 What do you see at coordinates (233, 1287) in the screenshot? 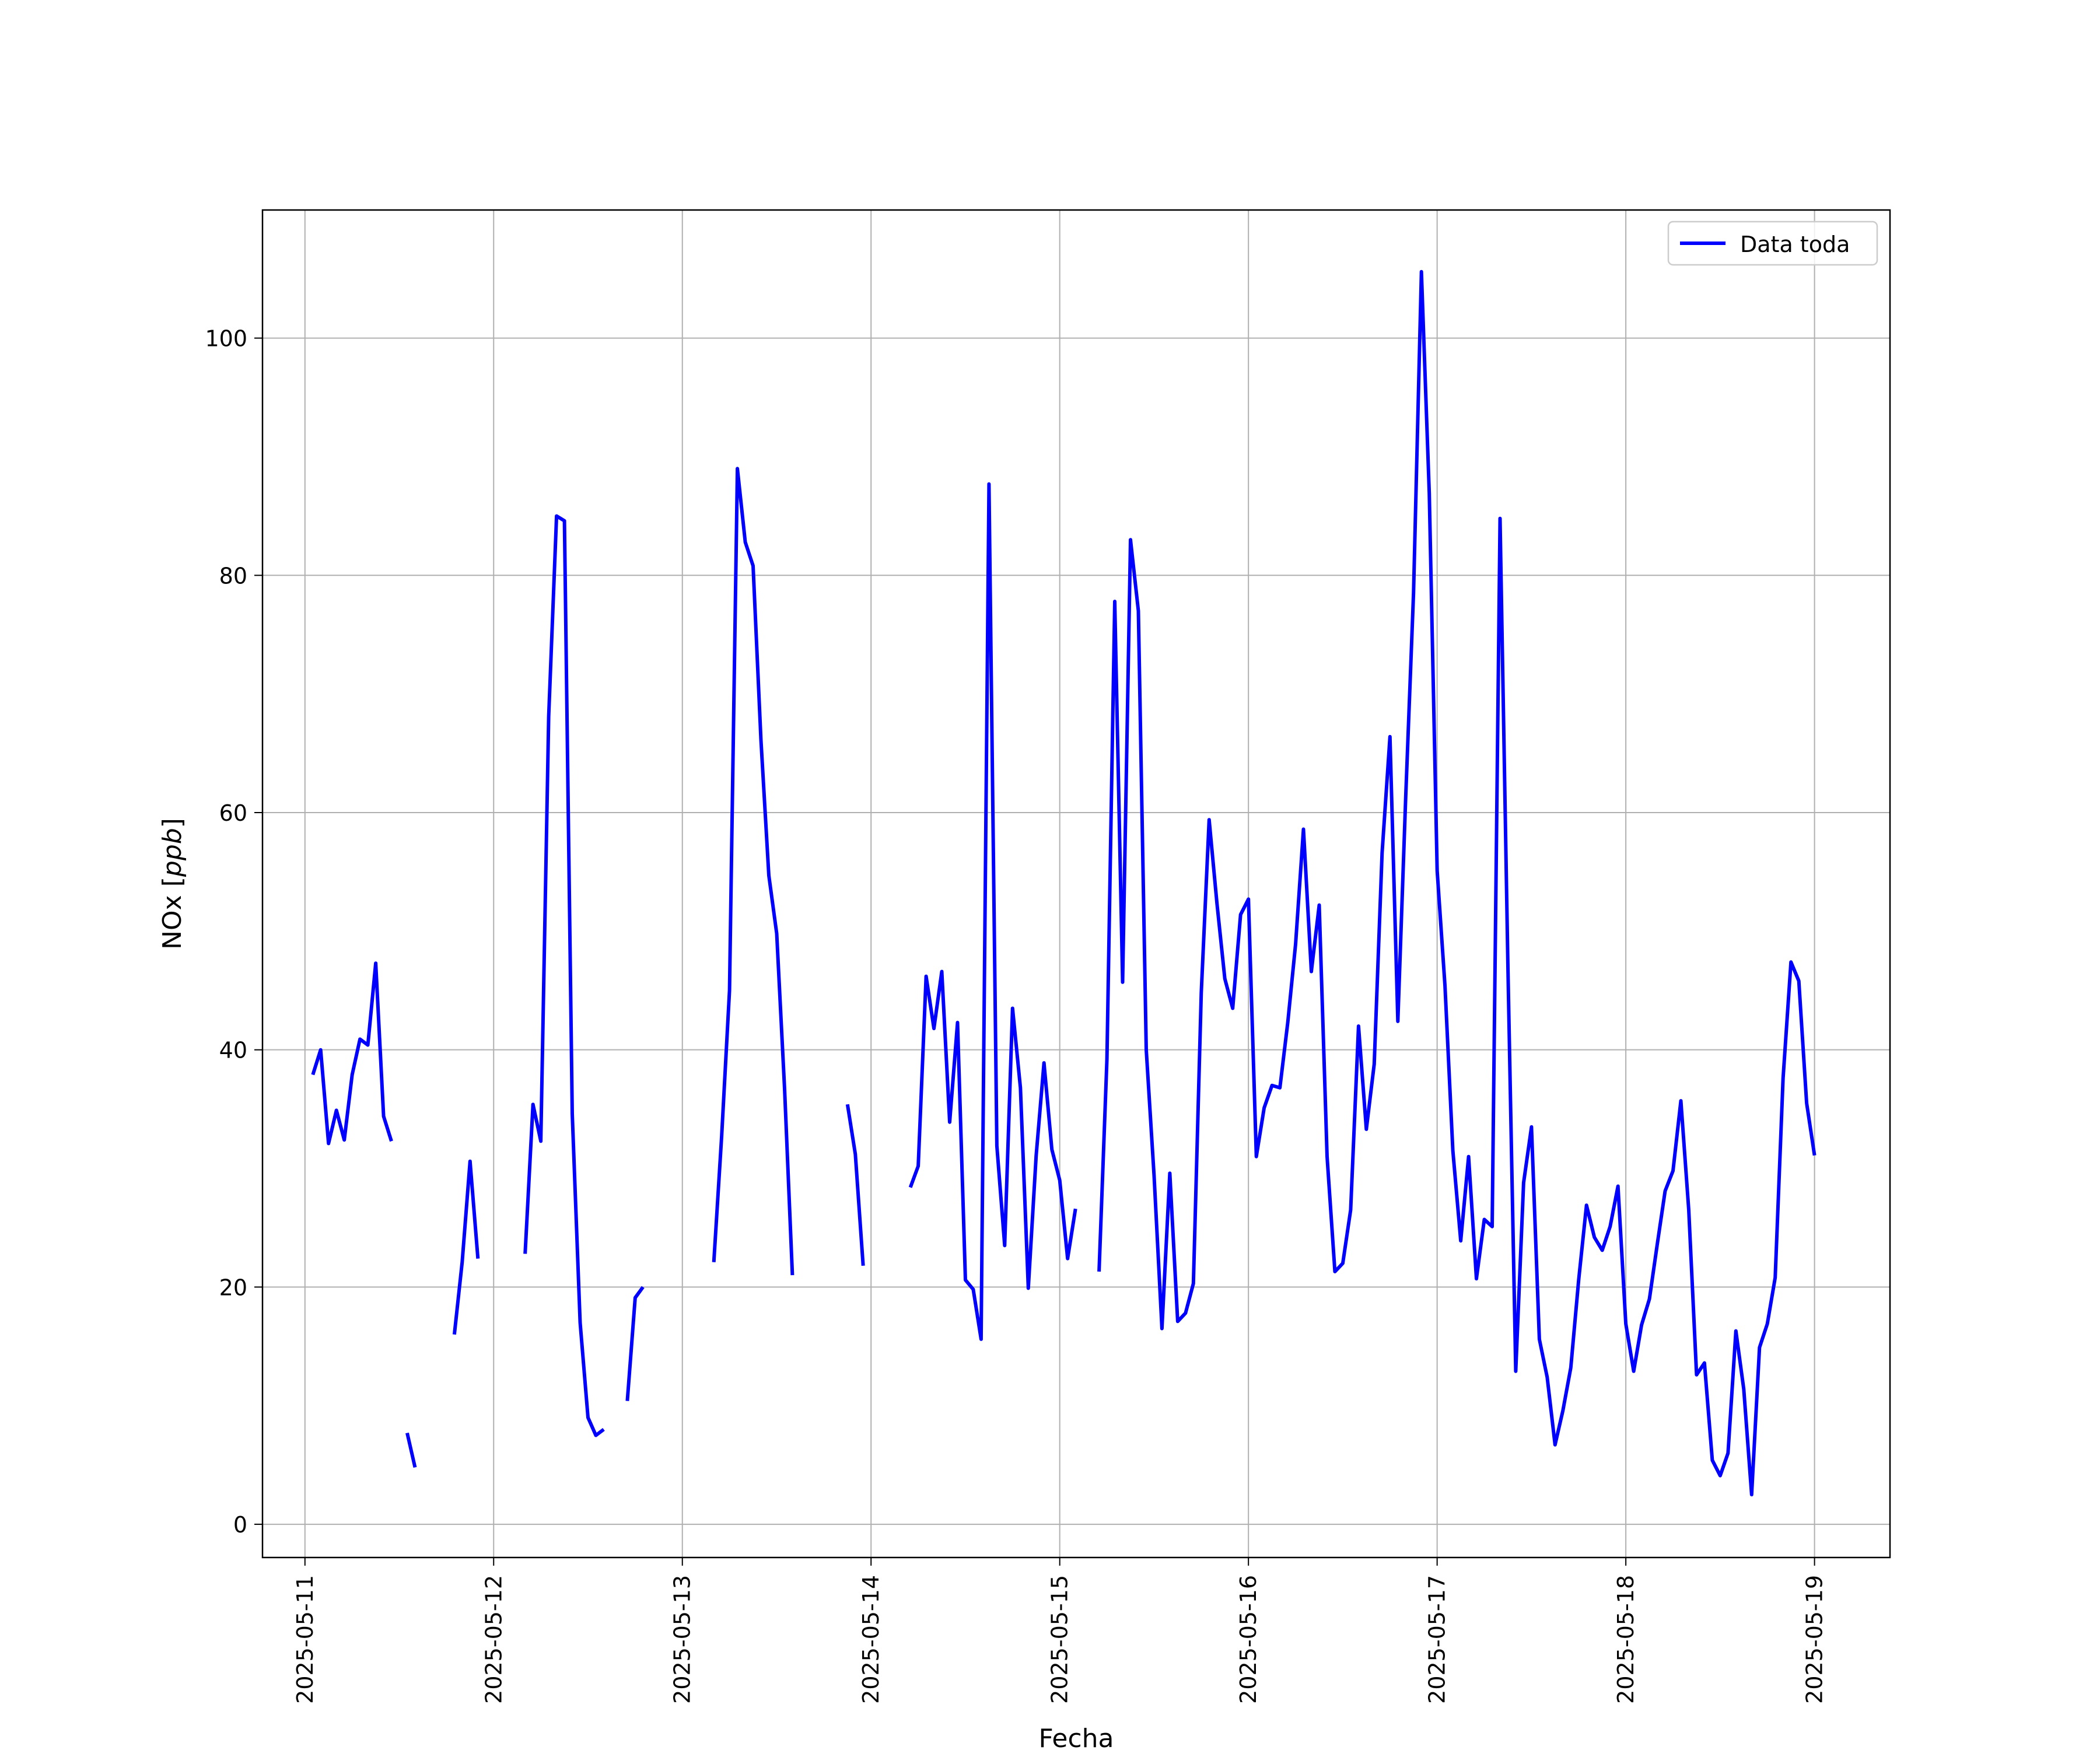
I see `y-tick-label: 20` at bounding box center [233, 1287].